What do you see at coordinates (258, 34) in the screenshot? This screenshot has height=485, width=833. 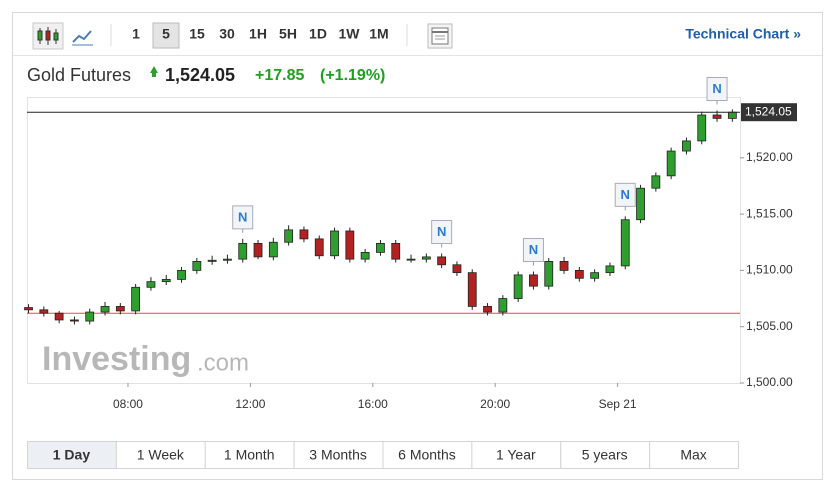 I see `interval-button: 1H` at bounding box center [258, 34].